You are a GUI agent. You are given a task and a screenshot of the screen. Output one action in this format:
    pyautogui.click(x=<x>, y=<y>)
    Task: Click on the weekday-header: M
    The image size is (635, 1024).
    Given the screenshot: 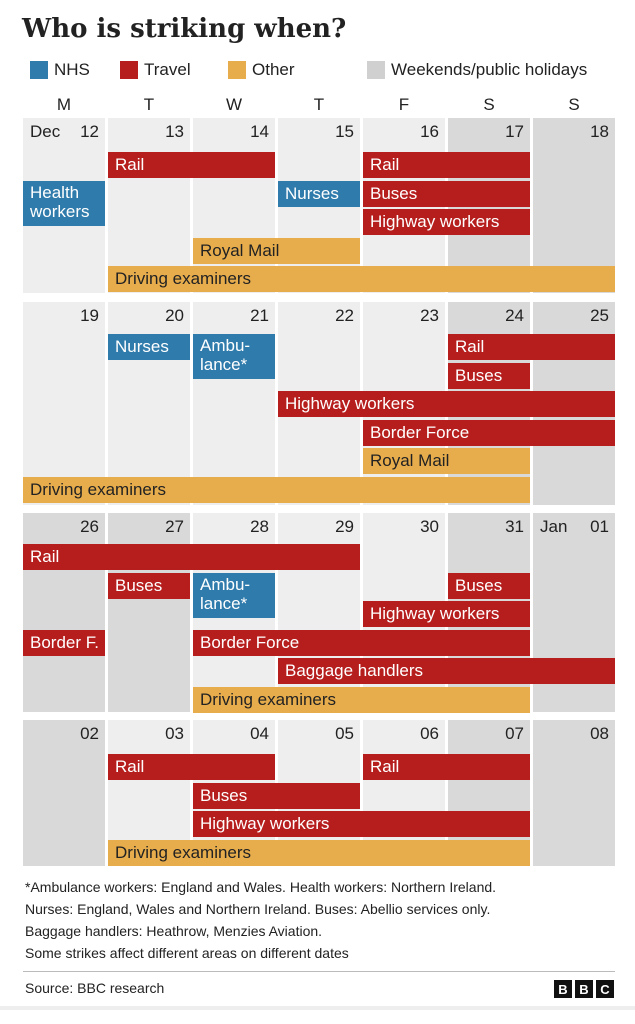 What is the action you would take?
    pyautogui.click(x=64, y=104)
    